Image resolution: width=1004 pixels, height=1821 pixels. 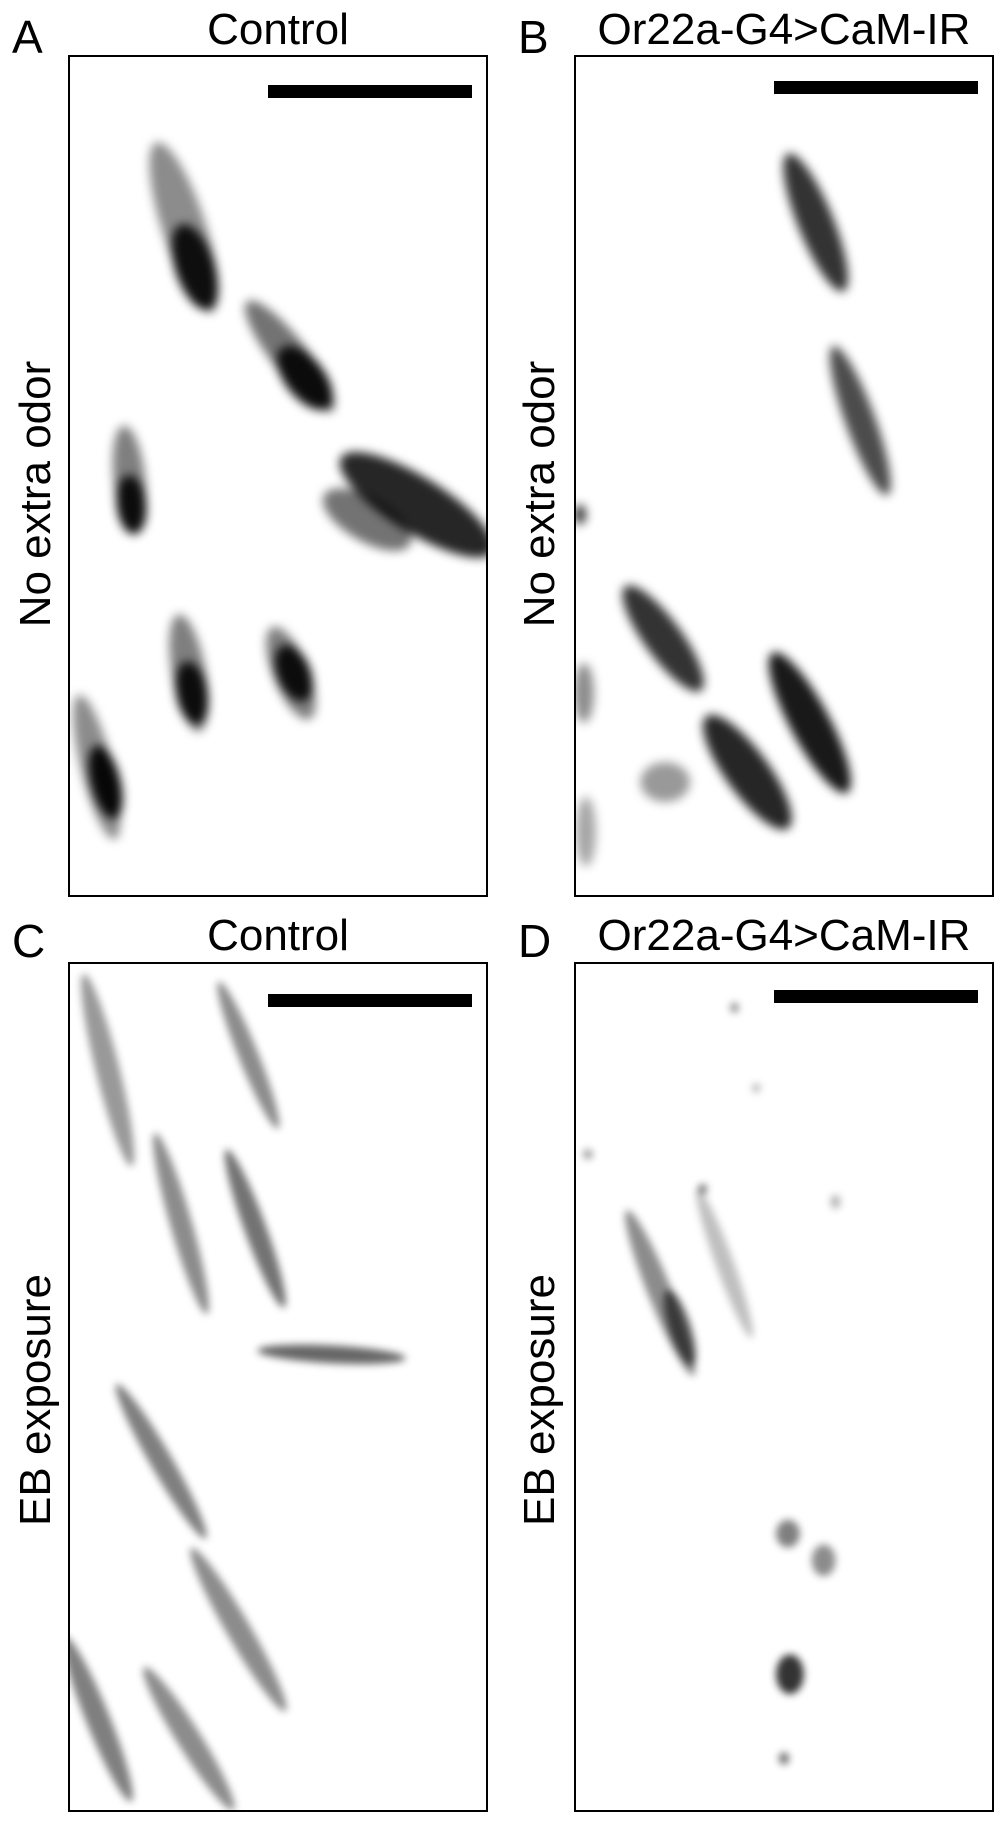 What do you see at coordinates (29, 941) in the screenshot?
I see `panel-letter-c: C` at bounding box center [29, 941].